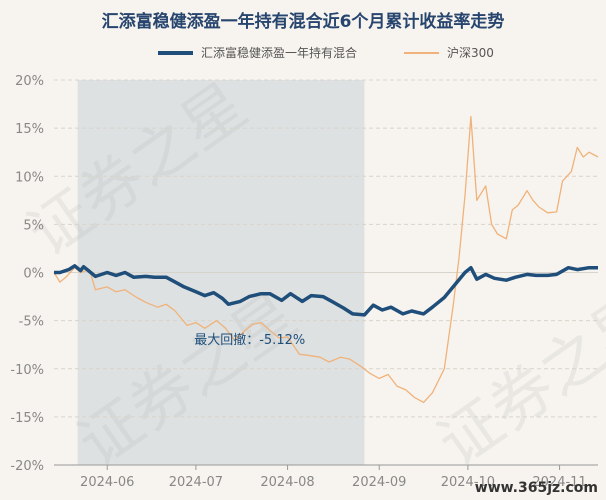 This screenshot has height=500, width=606. What do you see at coordinates (249, 340) in the screenshot?
I see `drawdown-label: 最大回撤：-5.12%` at bounding box center [249, 340].